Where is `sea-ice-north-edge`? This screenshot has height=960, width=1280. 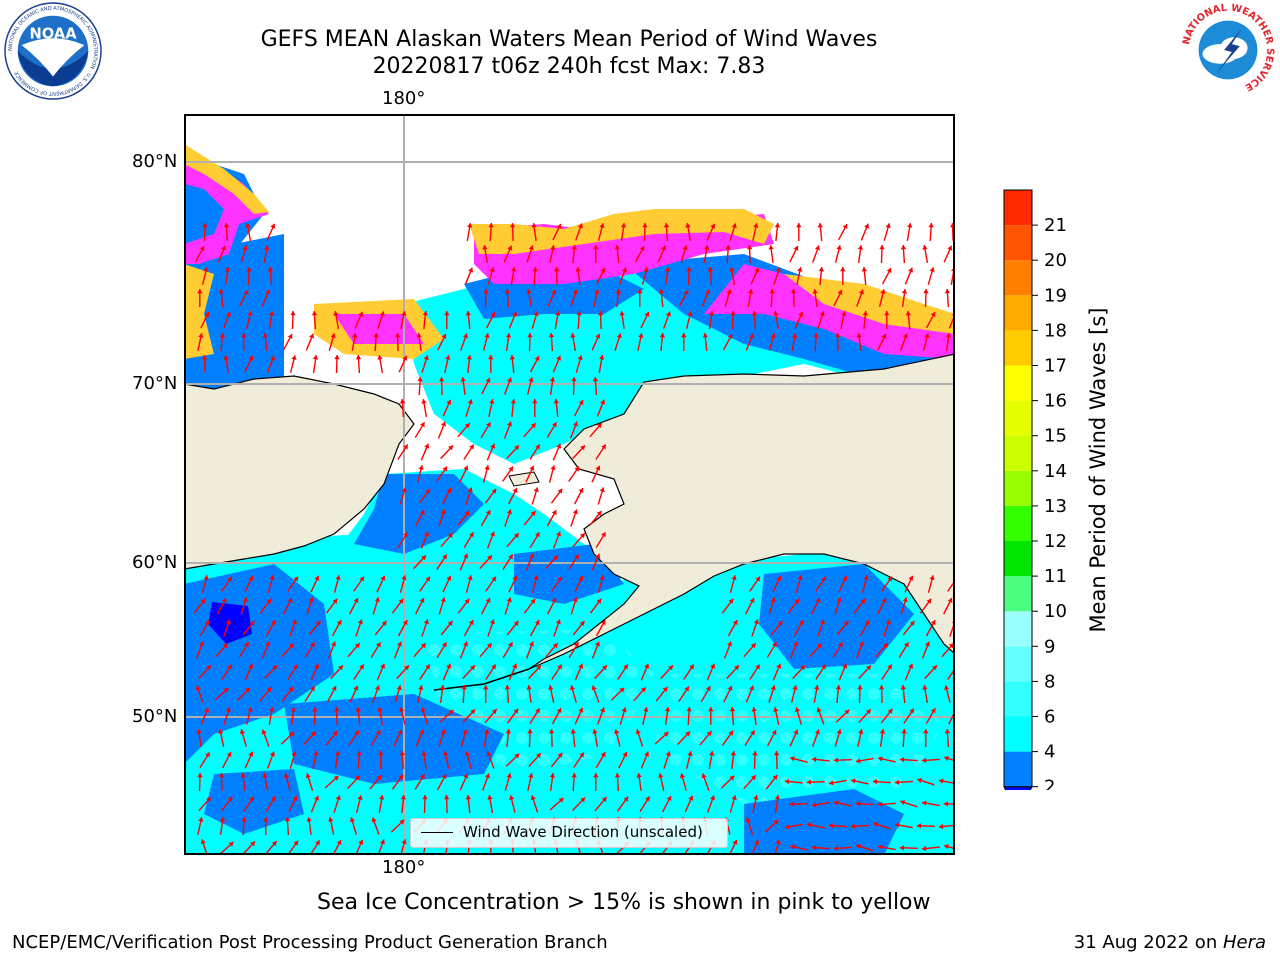
sea-ice-north-edge is located at coordinates (621, 231).